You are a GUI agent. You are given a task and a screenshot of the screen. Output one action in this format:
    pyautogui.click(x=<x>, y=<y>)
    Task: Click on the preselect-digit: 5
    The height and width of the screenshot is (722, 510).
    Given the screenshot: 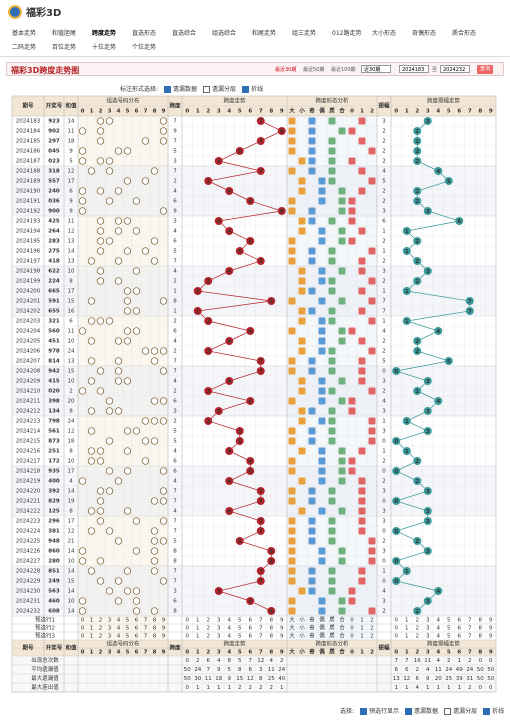 What is the action you would take?
    pyautogui.click(x=449, y=637)
    